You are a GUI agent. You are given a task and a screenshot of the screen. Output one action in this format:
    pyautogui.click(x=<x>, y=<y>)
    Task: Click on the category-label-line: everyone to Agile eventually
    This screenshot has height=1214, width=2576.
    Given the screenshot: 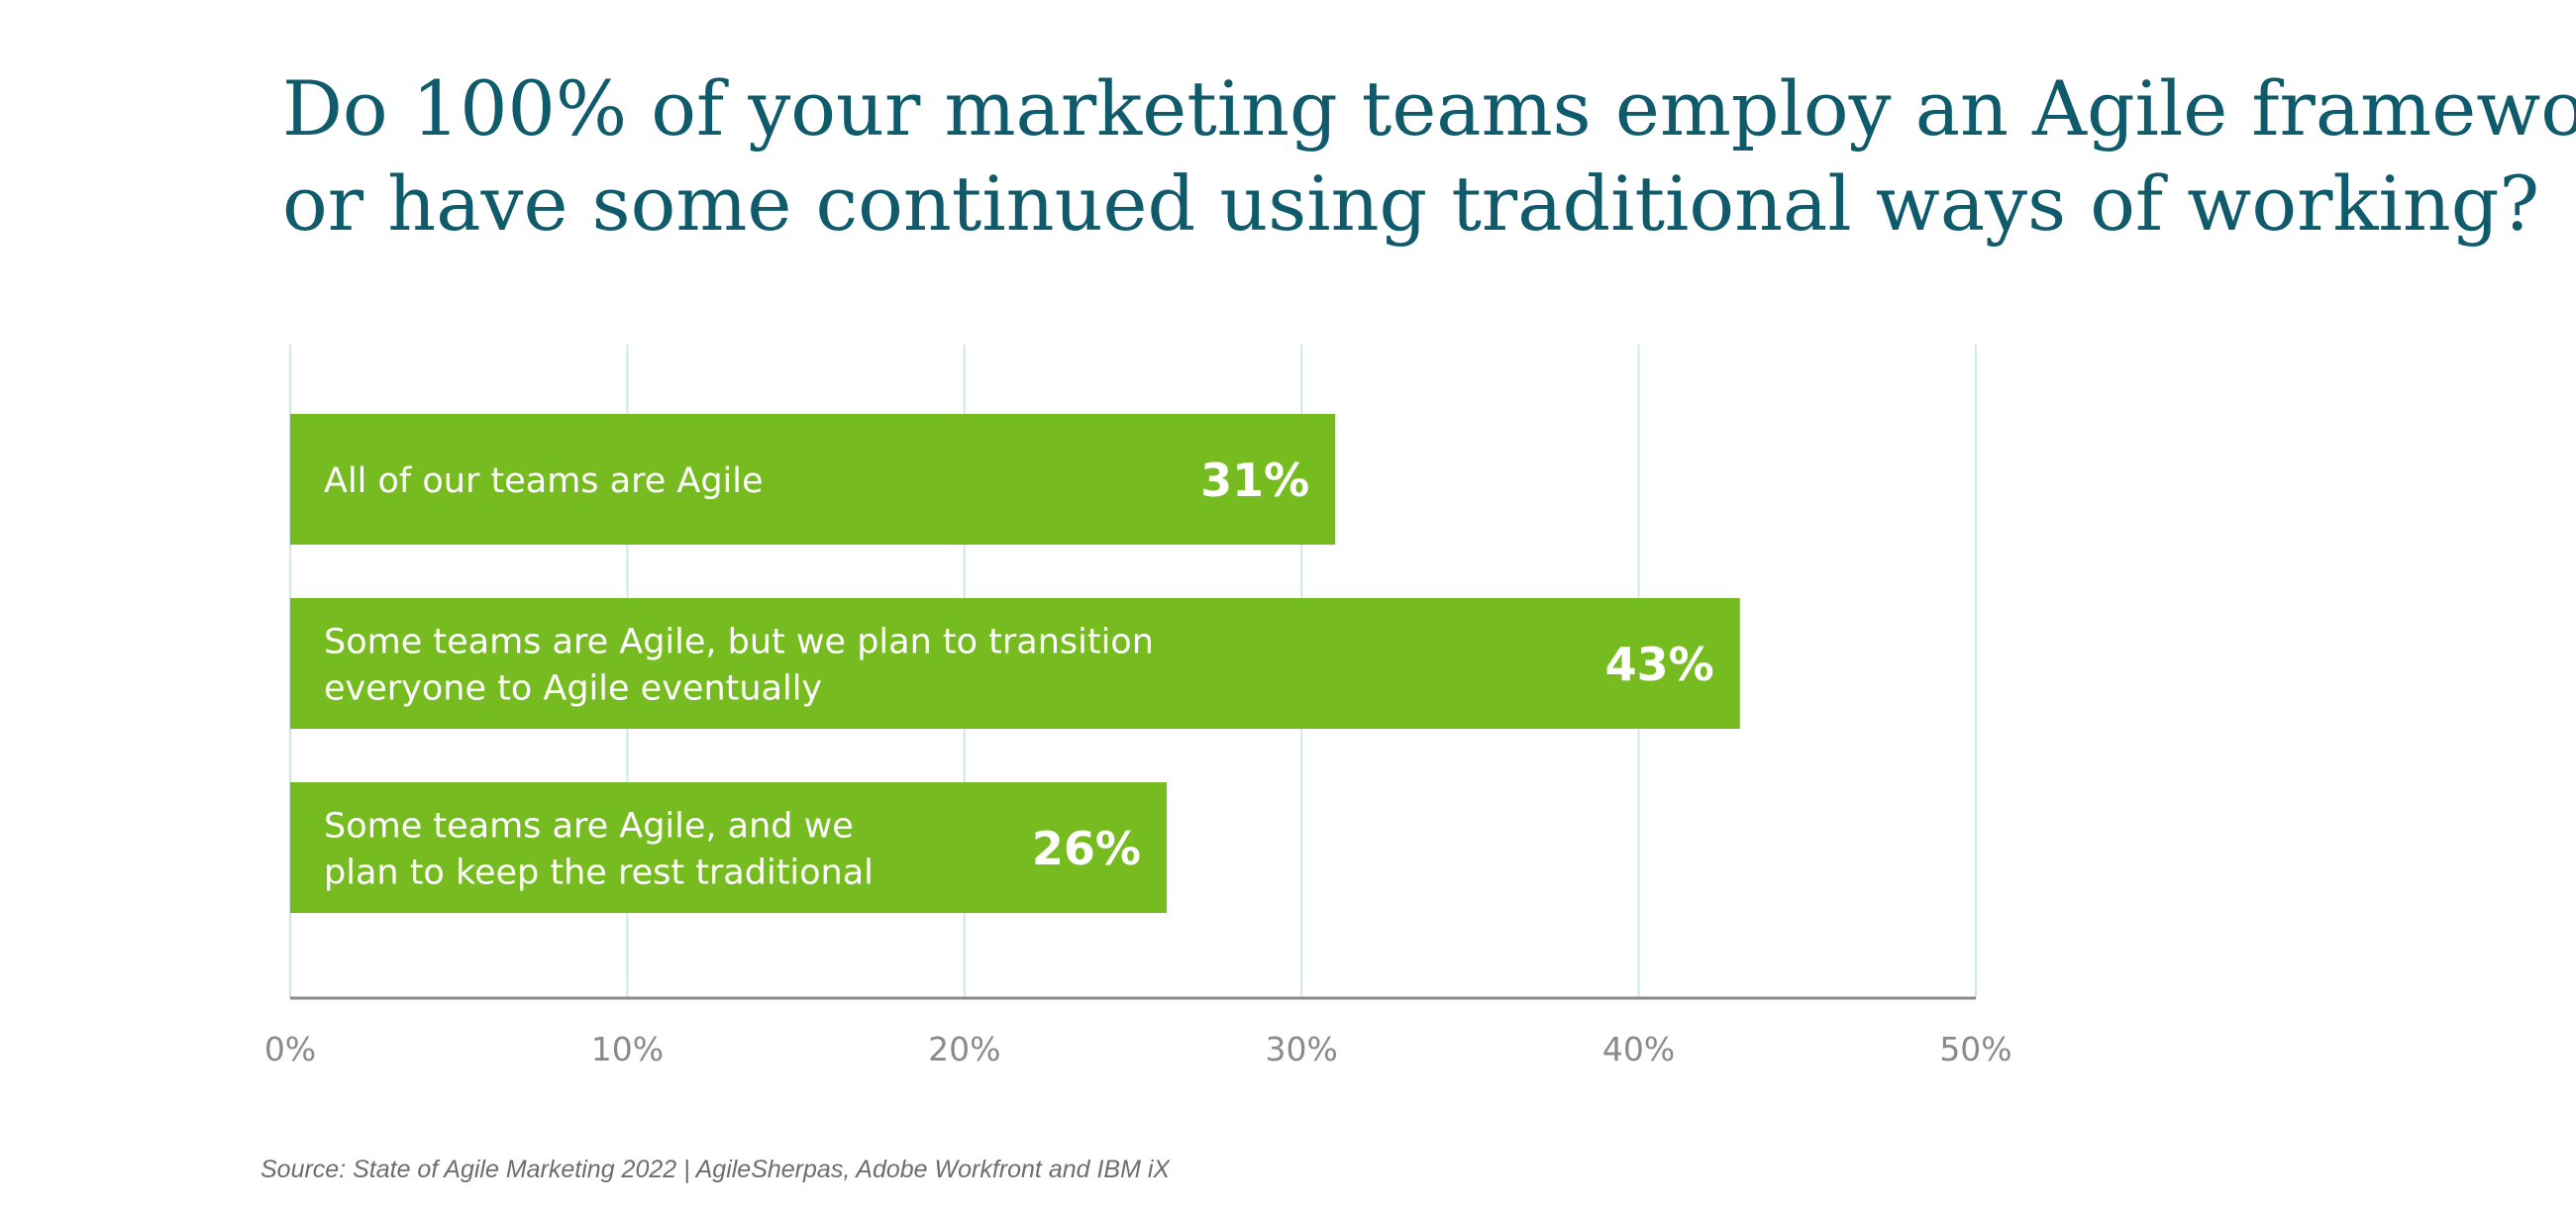 What is the action you would take?
    pyautogui.click(x=573, y=689)
    